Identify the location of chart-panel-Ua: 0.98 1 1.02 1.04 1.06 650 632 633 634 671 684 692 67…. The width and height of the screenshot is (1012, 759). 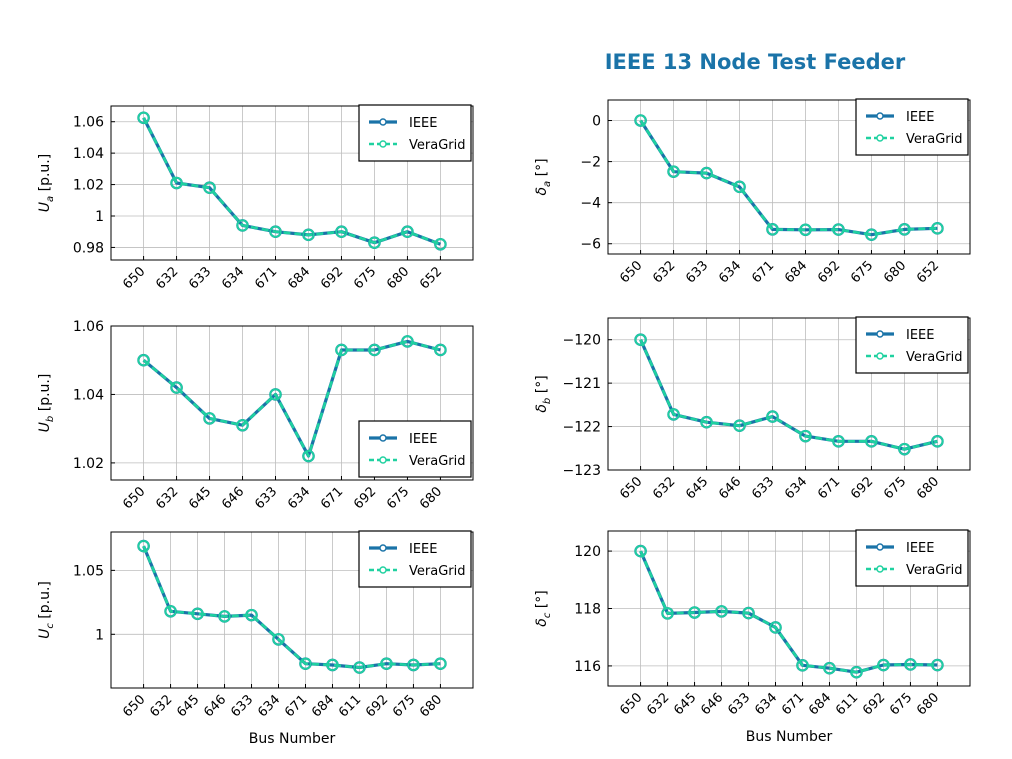
(255, 198).